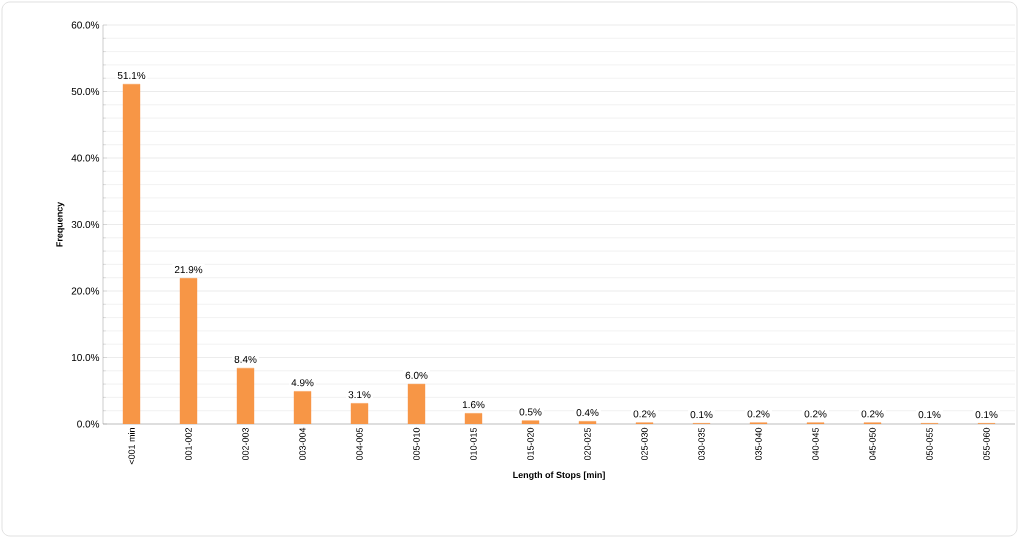  Describe the element at coordinates (559, 475) in the screenshot. I see `x-axis-title: Length of Stops [min]` at that location.